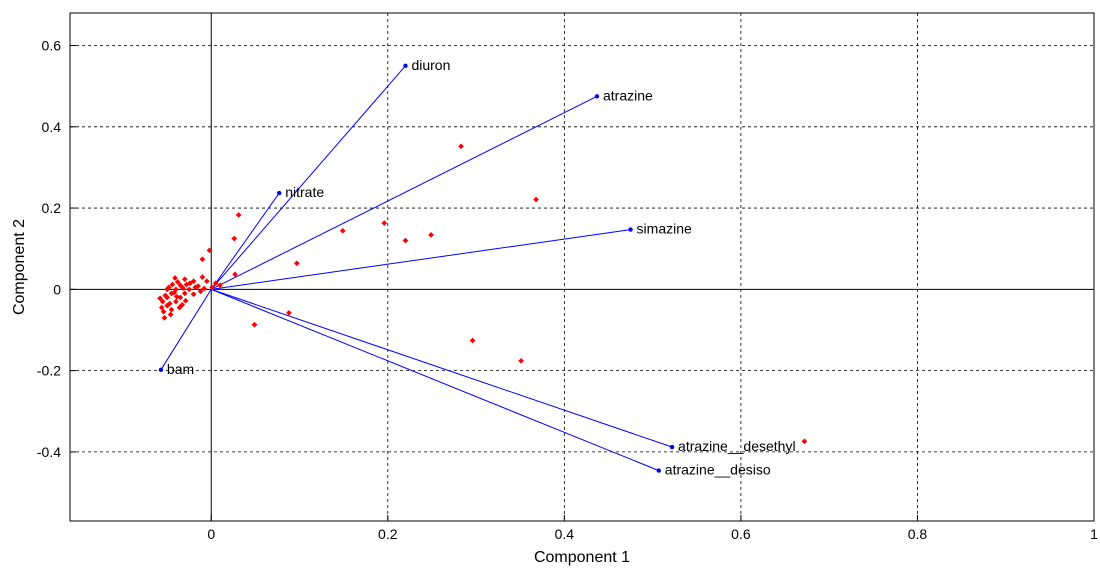 This screenshot has height=570, width=1100. What do you see at coordinates (442, 368) in the screenshot?
I see `vector-line-atrazine__desethyl` at bounding box center [442, 368].